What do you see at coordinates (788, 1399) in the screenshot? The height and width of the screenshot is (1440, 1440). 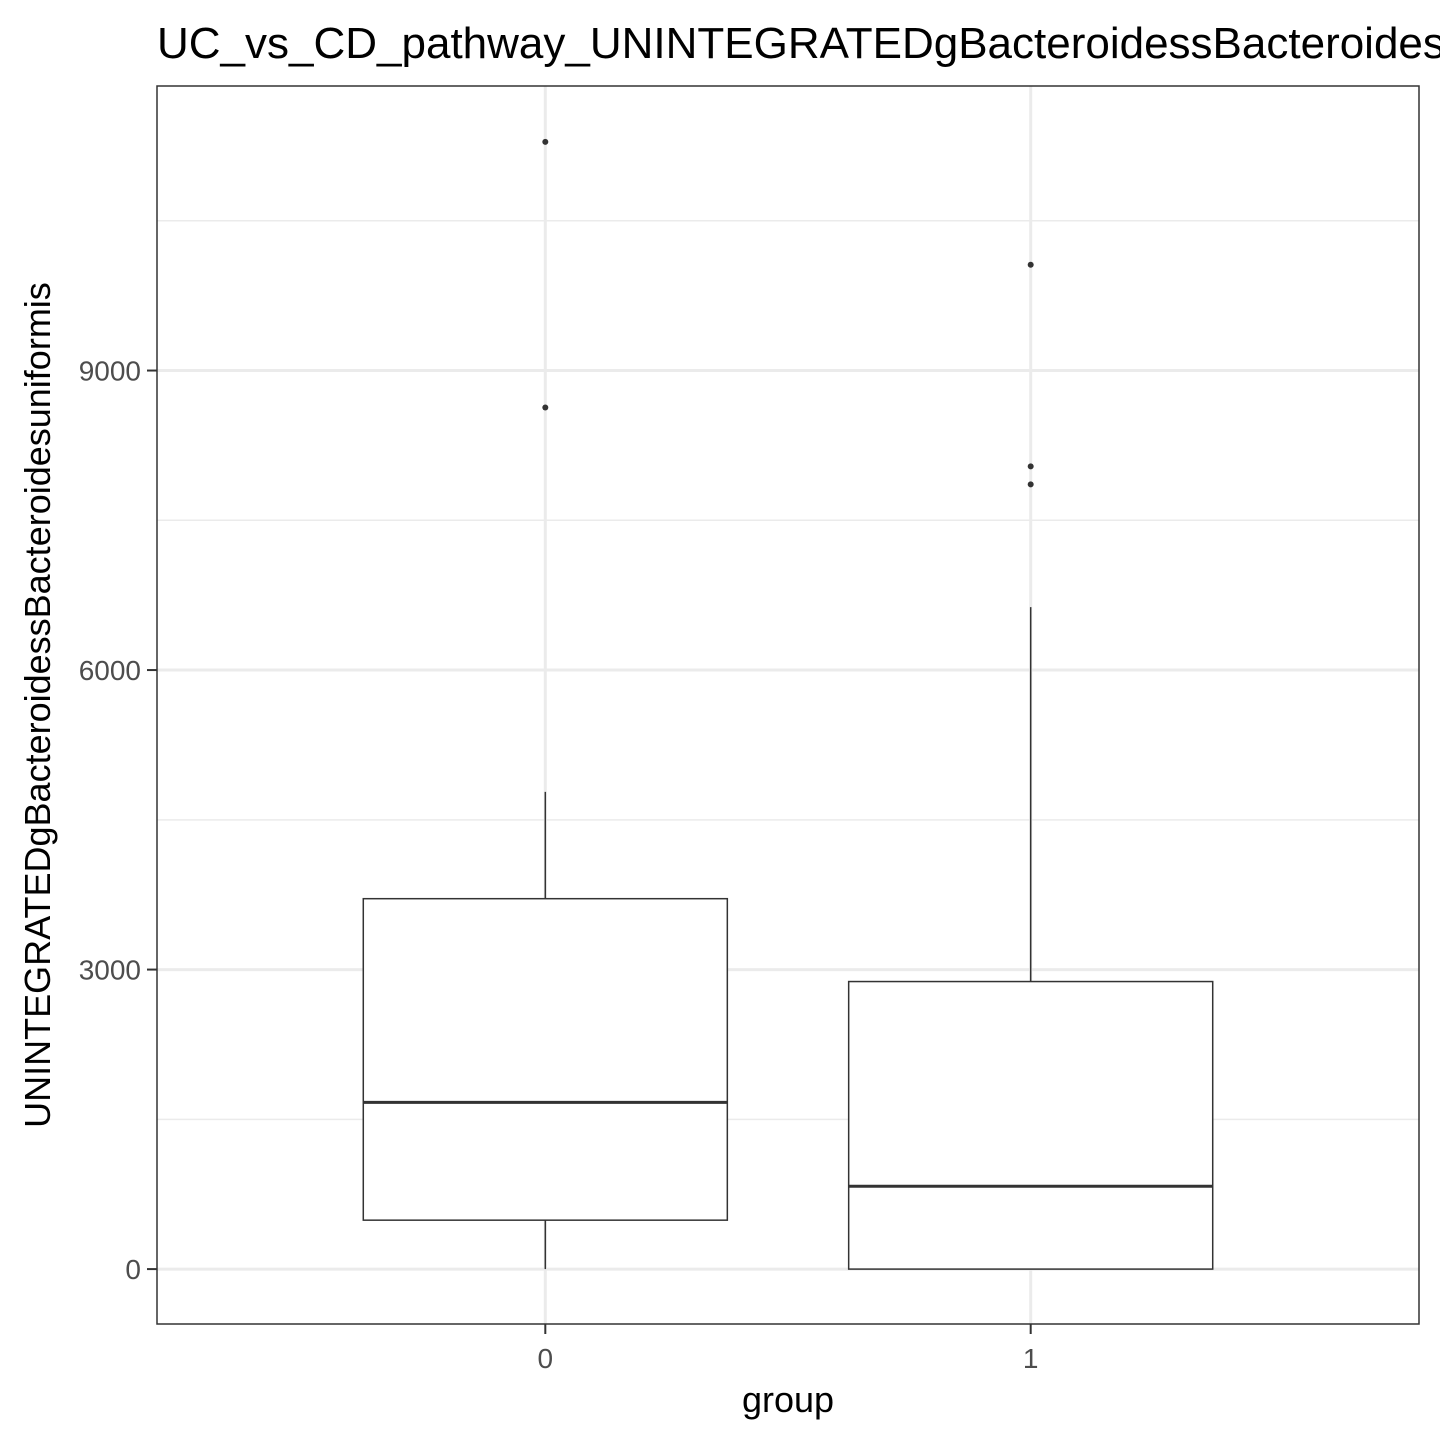 I see `x-axis-title: group` at bounding box center [788, 1399].